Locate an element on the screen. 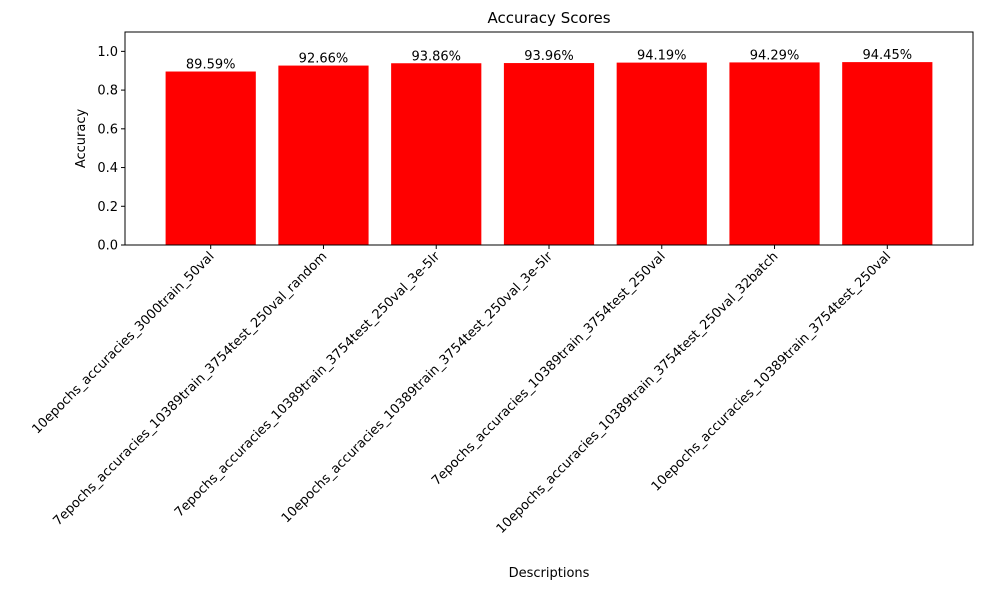 Image resolution: width=982 pixels, height=594 pixels. y-tick-label: 1.0 is located at coordinates (107, 52).